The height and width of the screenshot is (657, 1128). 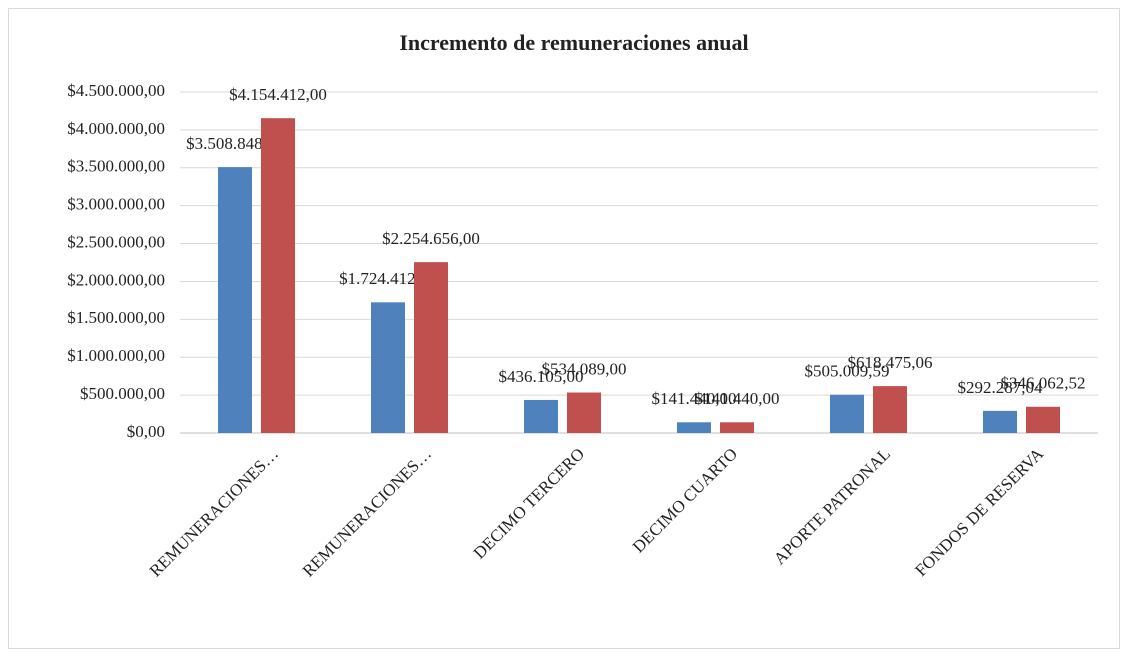 I want to click on value-label: $2.254.656,00, so click(x=431, y=238).